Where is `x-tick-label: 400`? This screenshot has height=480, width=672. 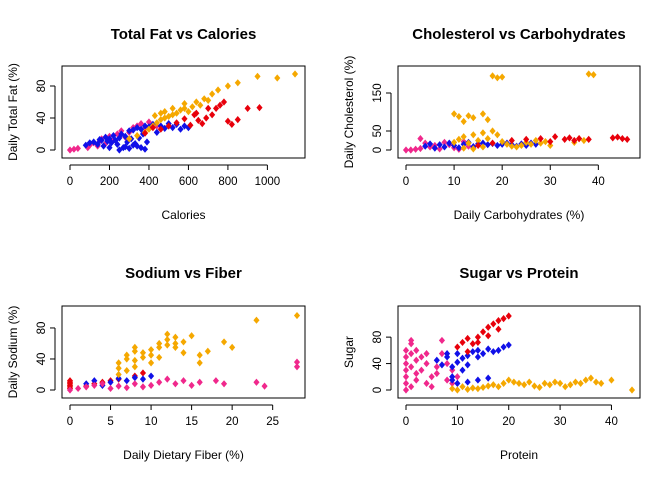 x-tick-label: 400 is located at coordinates (148, 182).